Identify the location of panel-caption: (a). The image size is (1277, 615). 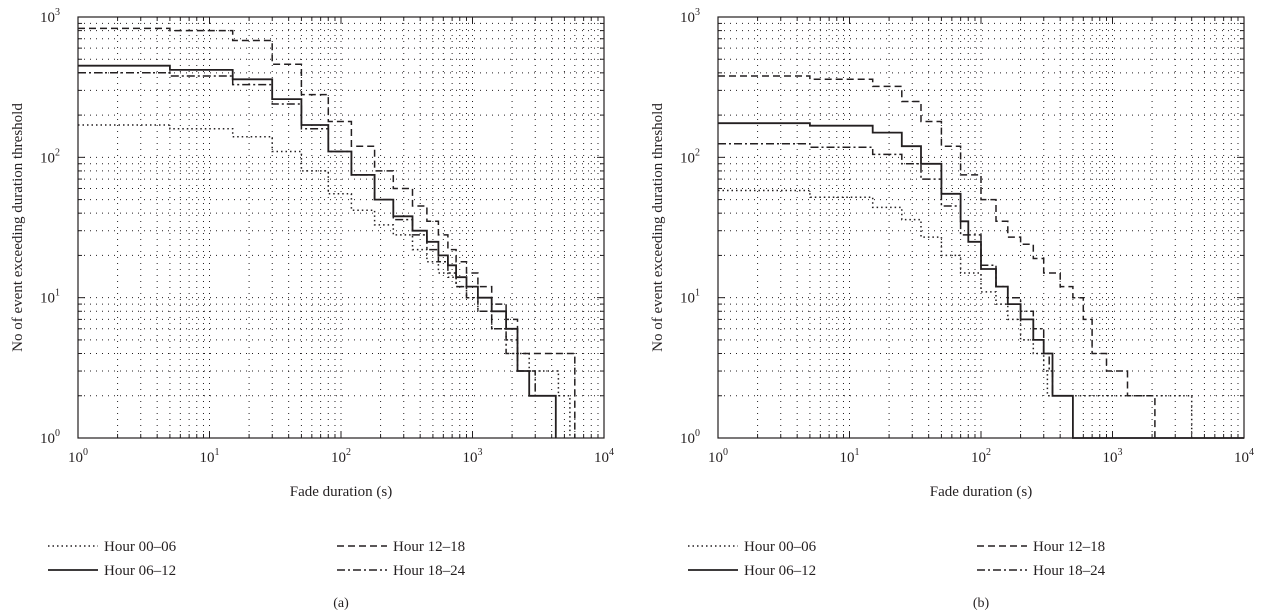
(341, 603).